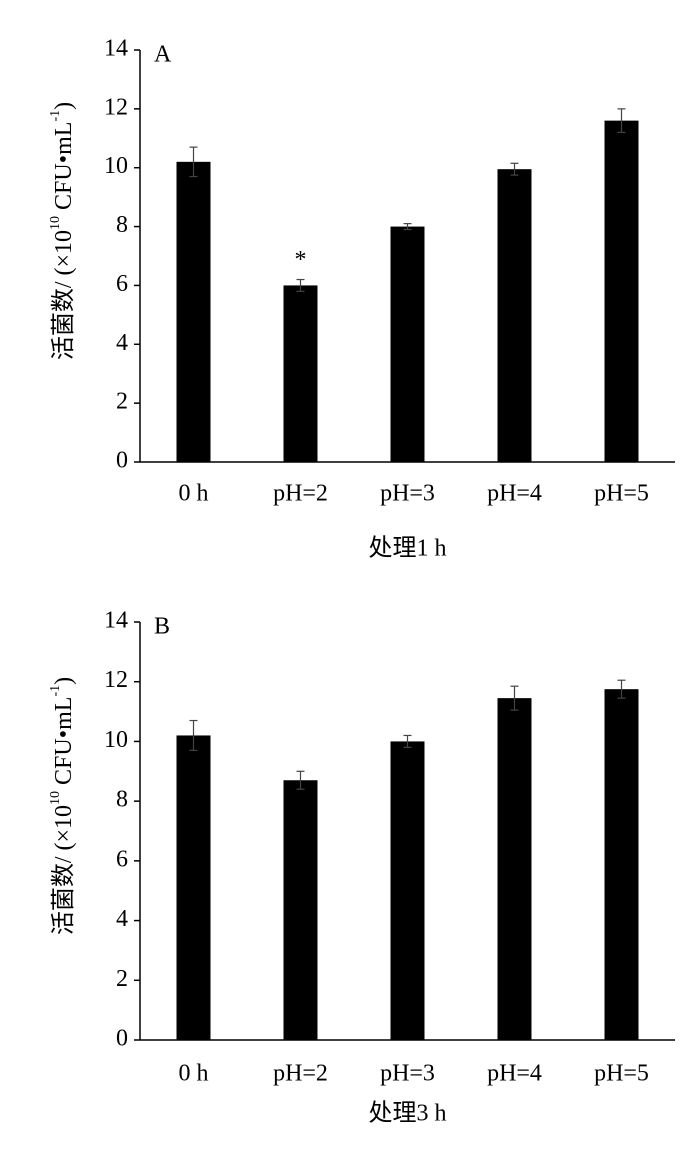 This screenshot has width=695, height=1167. I want to click on panel-label: B, so click(162, 627).